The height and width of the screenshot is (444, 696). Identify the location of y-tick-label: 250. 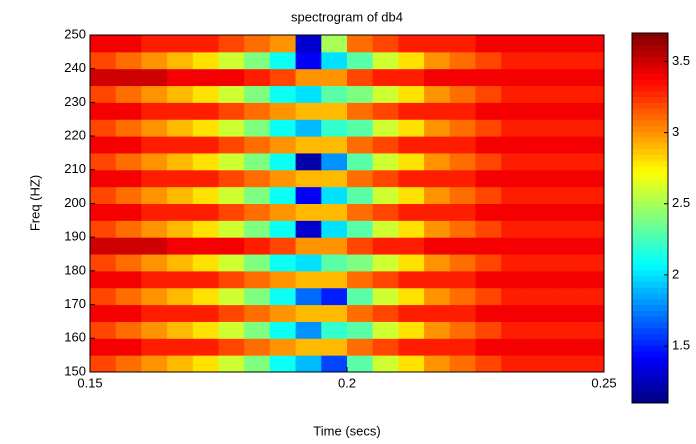
(75, 33).